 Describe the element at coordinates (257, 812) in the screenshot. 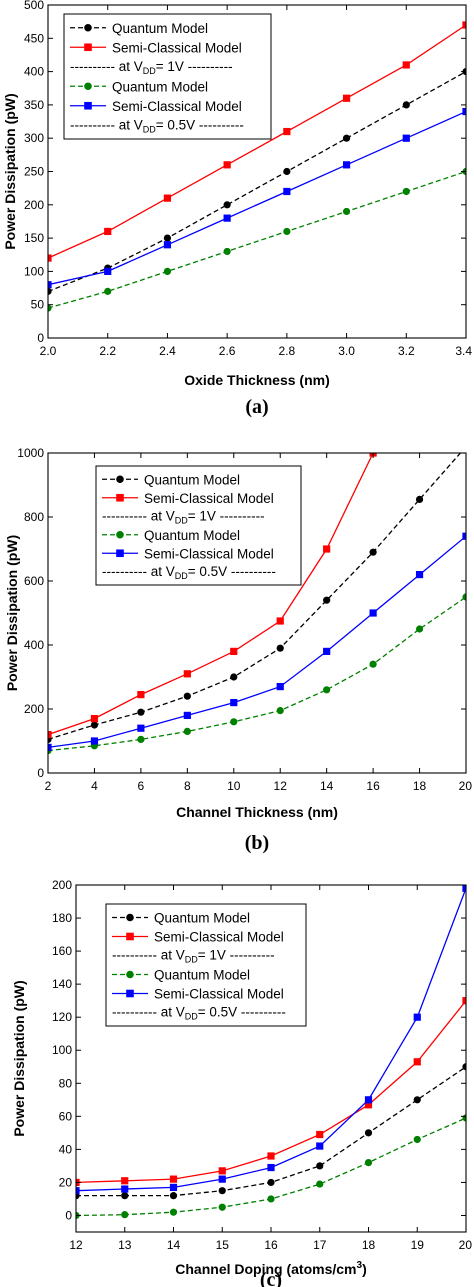

I see `x-axis-label: Channel Thickness (nm)` at that location.